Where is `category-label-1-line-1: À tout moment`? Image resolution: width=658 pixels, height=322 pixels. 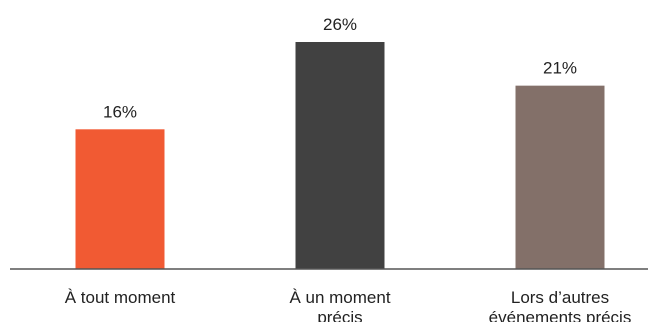 category-label-1-line-1: À tout moment is located at coordinates (120, 297).